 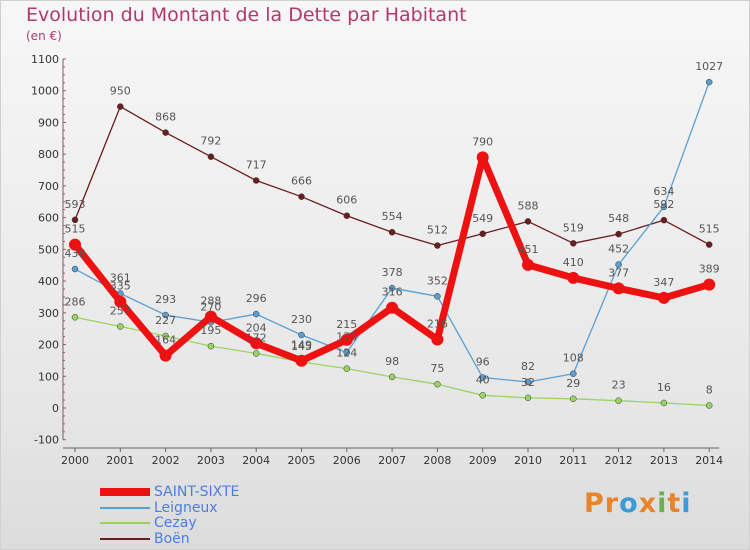 What do you see at coordinates (483, 460) in the screenshot?
I see `x-tick-label: 2009` at bounding box center [483, 460].